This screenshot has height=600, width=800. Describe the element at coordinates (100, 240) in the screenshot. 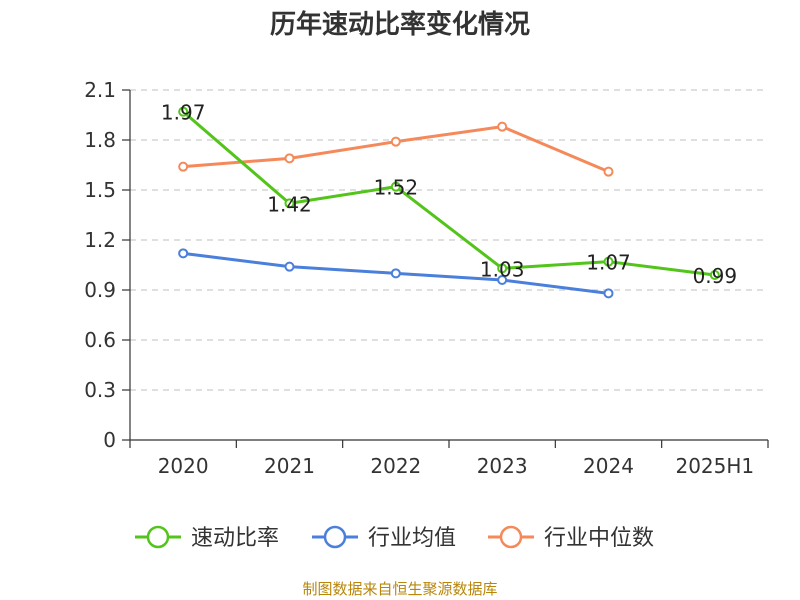

I see `y-tick-label: 1.2` at that location.